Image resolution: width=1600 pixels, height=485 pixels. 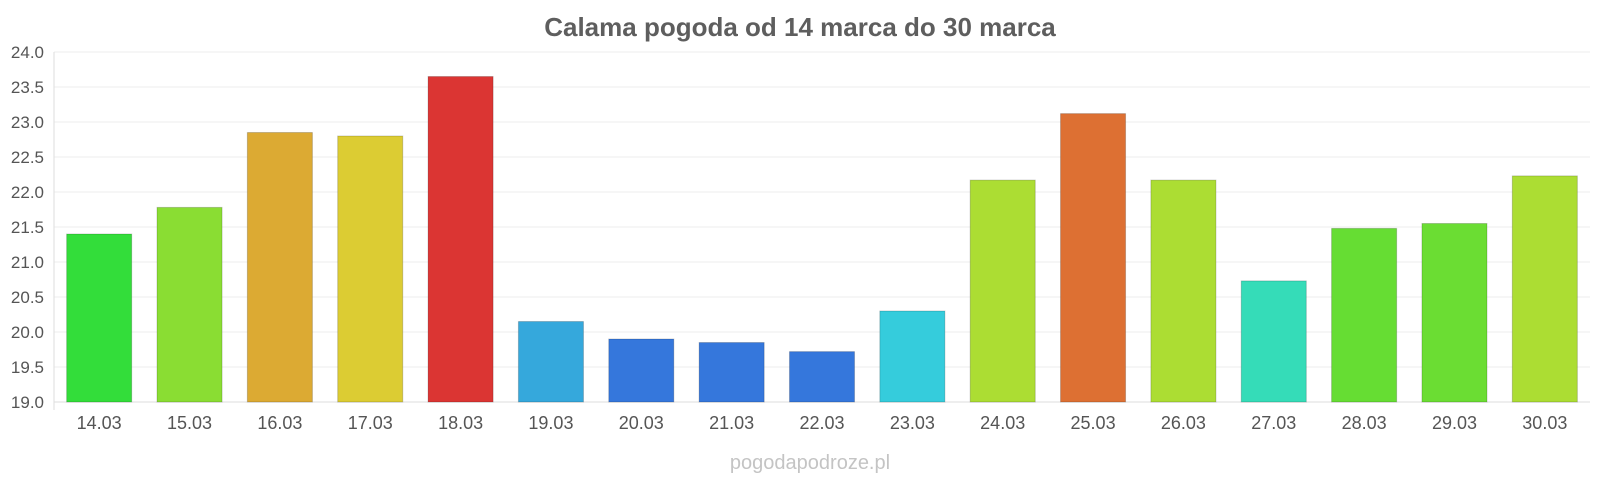 What do you see at coordinates (1183, 423) in the screenshot?
I see `x-tick-label: 26.03` at bounding box center [1183, 423].